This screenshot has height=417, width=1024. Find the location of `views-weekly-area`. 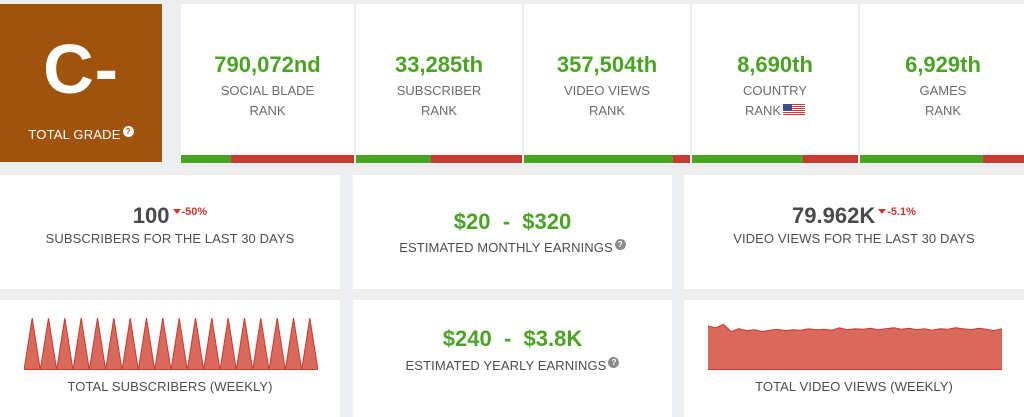

views-weekly-area is located at coordinates (855, 347).